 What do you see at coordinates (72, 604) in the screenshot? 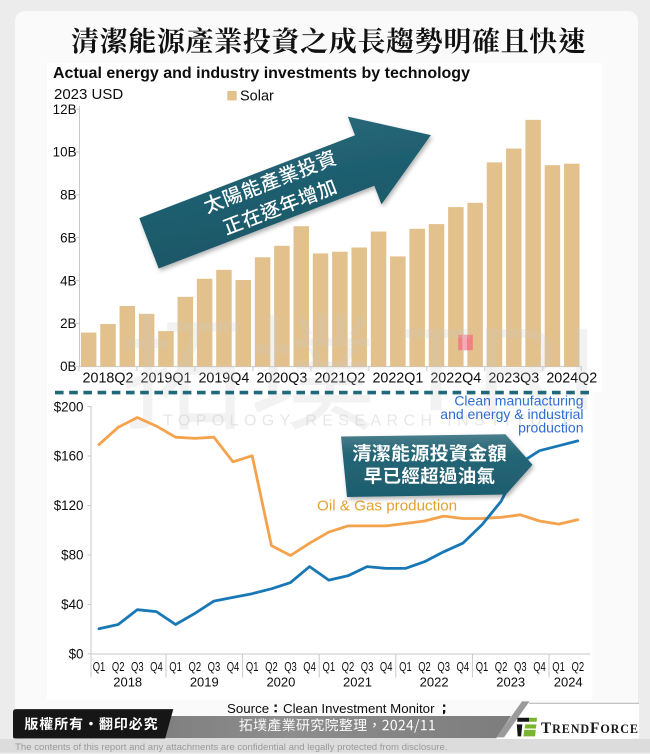
I see `svg-text: $40` at bounding box center [72, 604].